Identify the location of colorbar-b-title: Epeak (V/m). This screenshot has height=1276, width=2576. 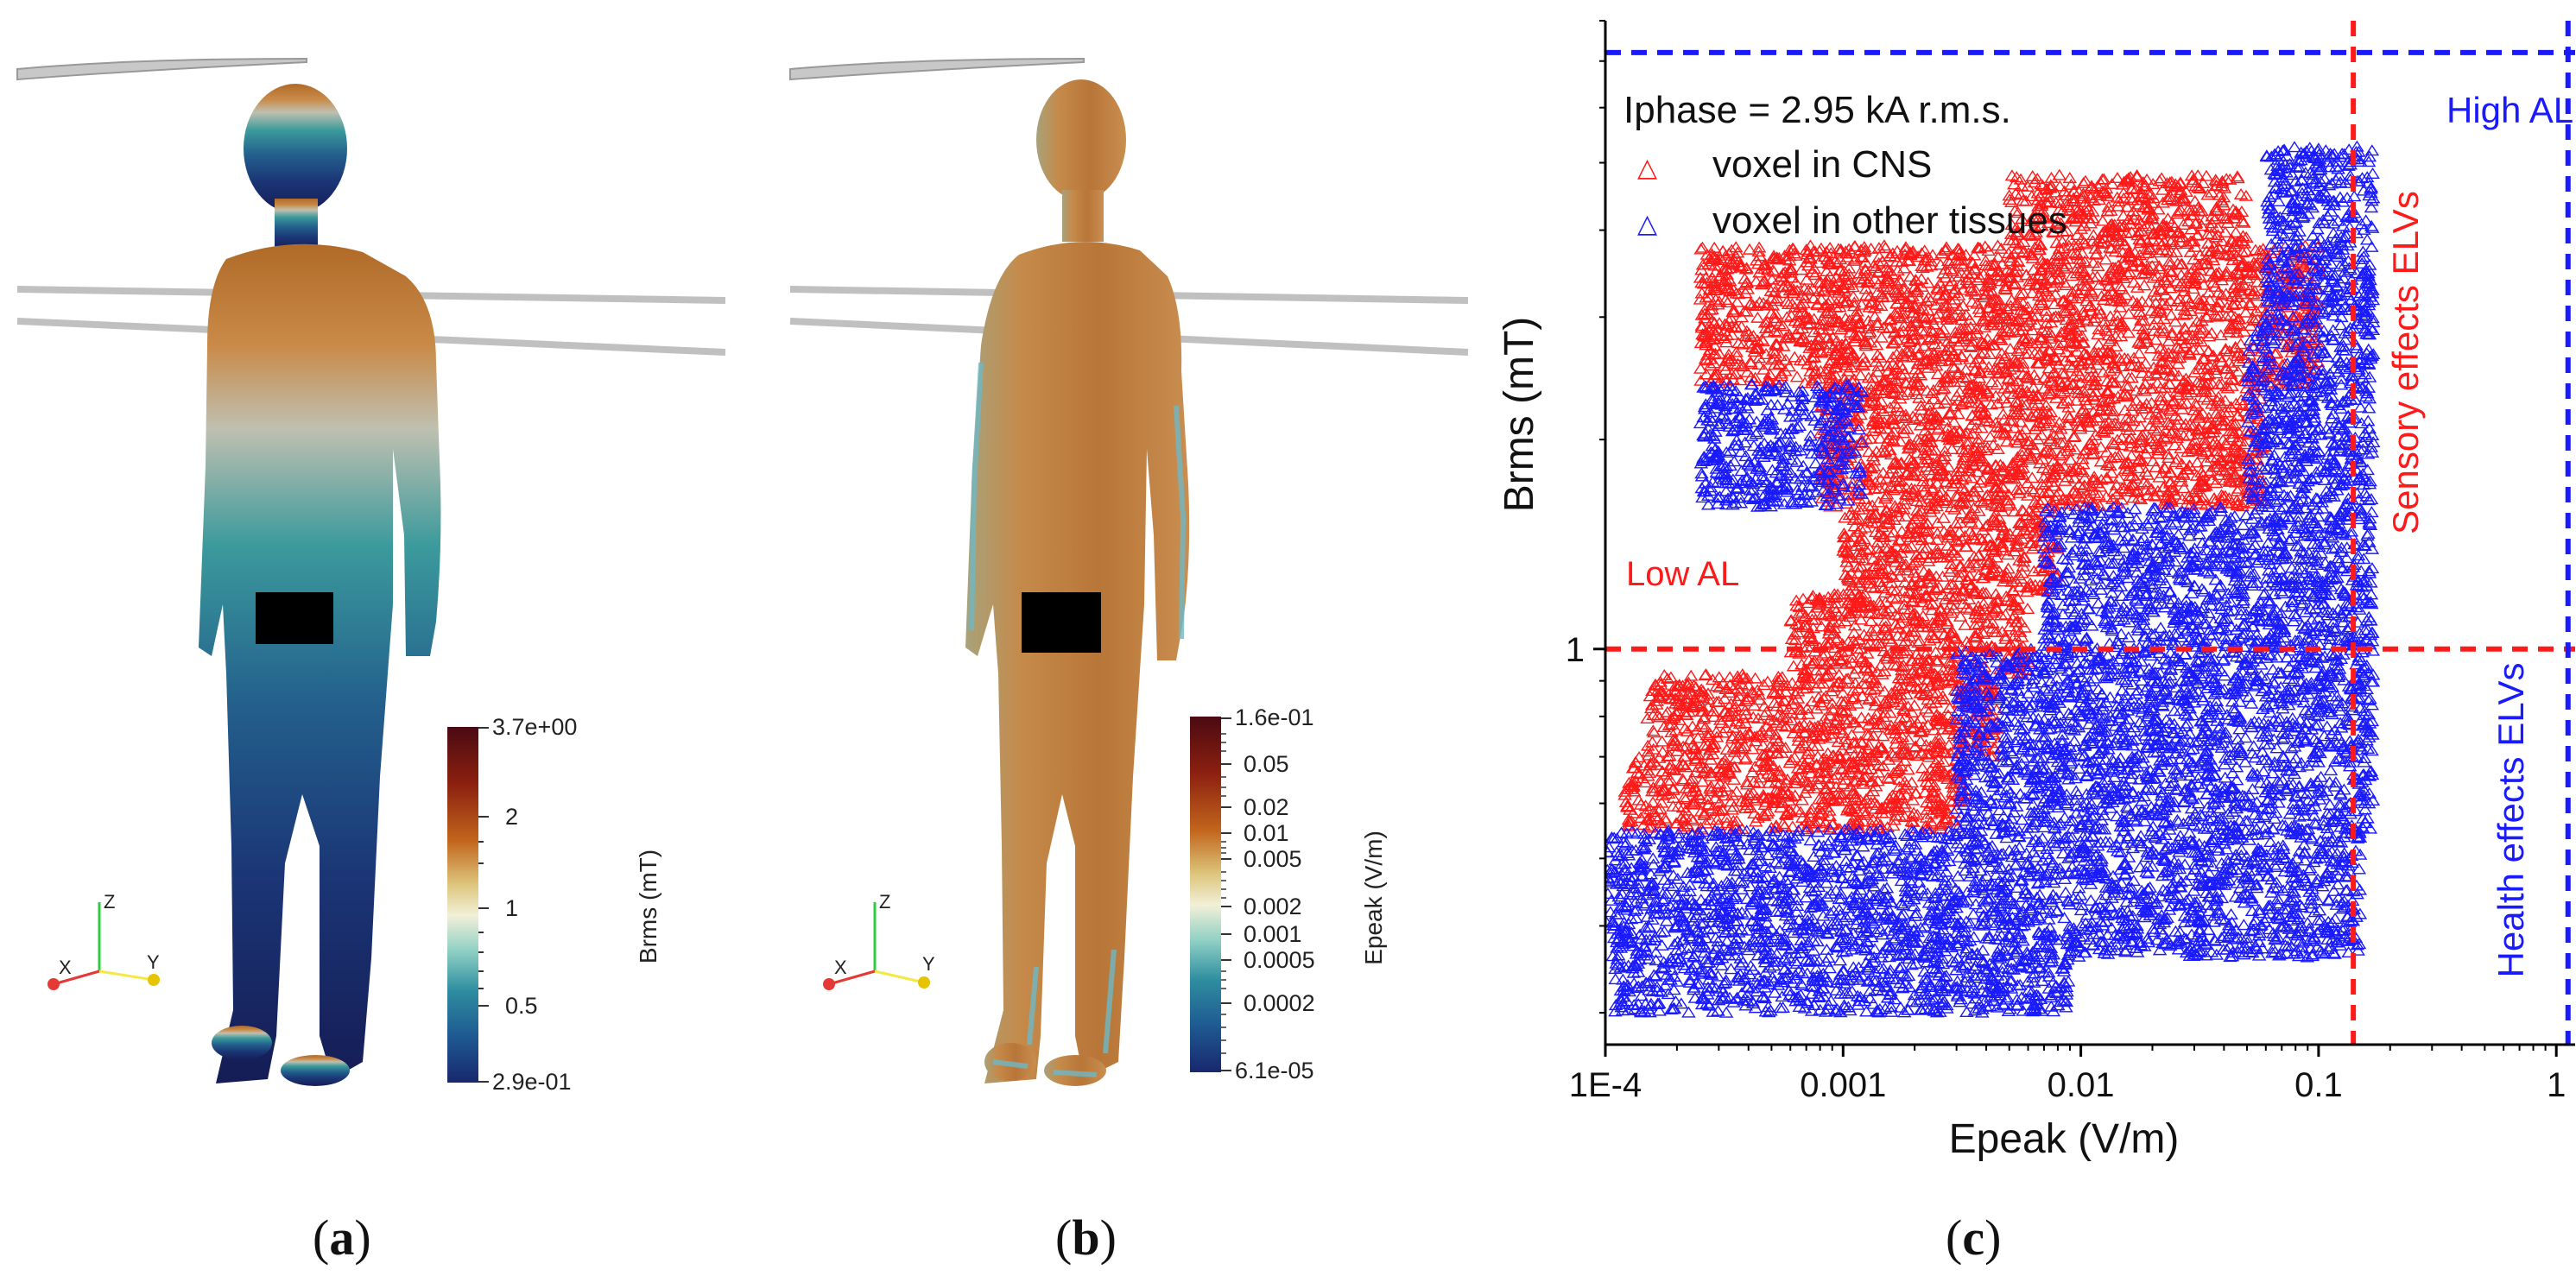
(1373, 898).